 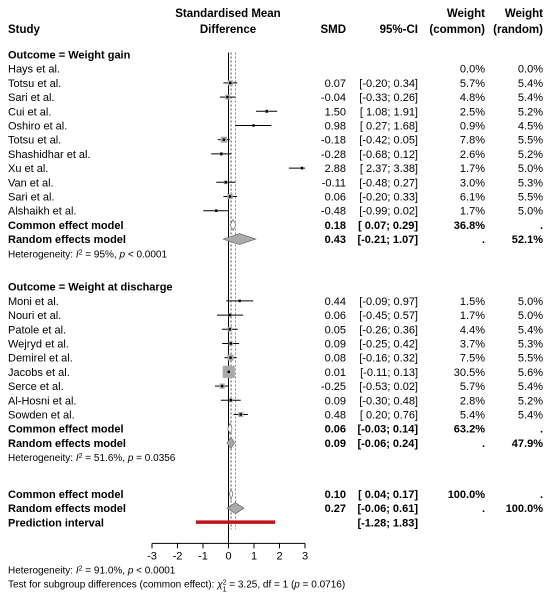 What do you see at coordinates (31, 198) in the screenshot?
I see `study-name: Sari et al.` at bounding box center [31, 198].